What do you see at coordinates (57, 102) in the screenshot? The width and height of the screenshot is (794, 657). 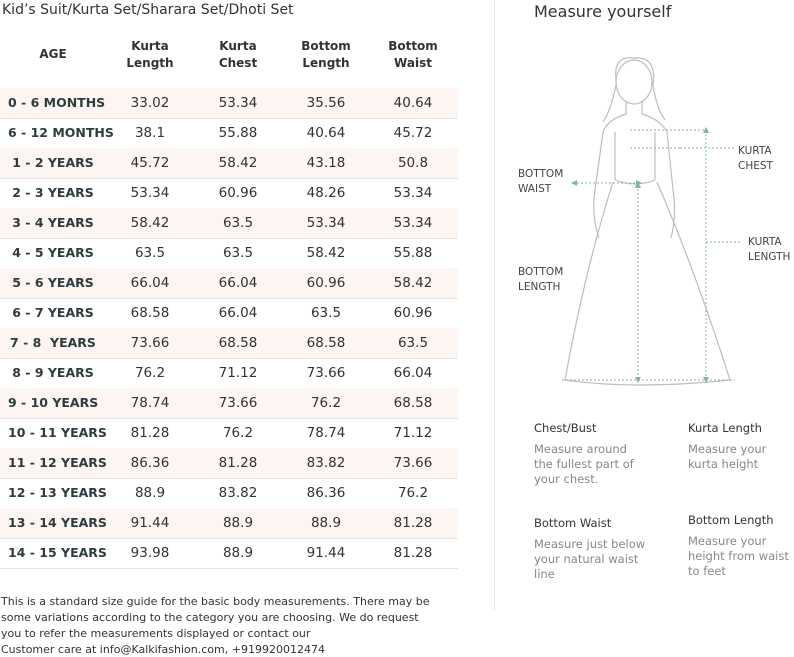 I see `age-cell: 0 - 6 MONTHS` at bounding box center [57, 102].